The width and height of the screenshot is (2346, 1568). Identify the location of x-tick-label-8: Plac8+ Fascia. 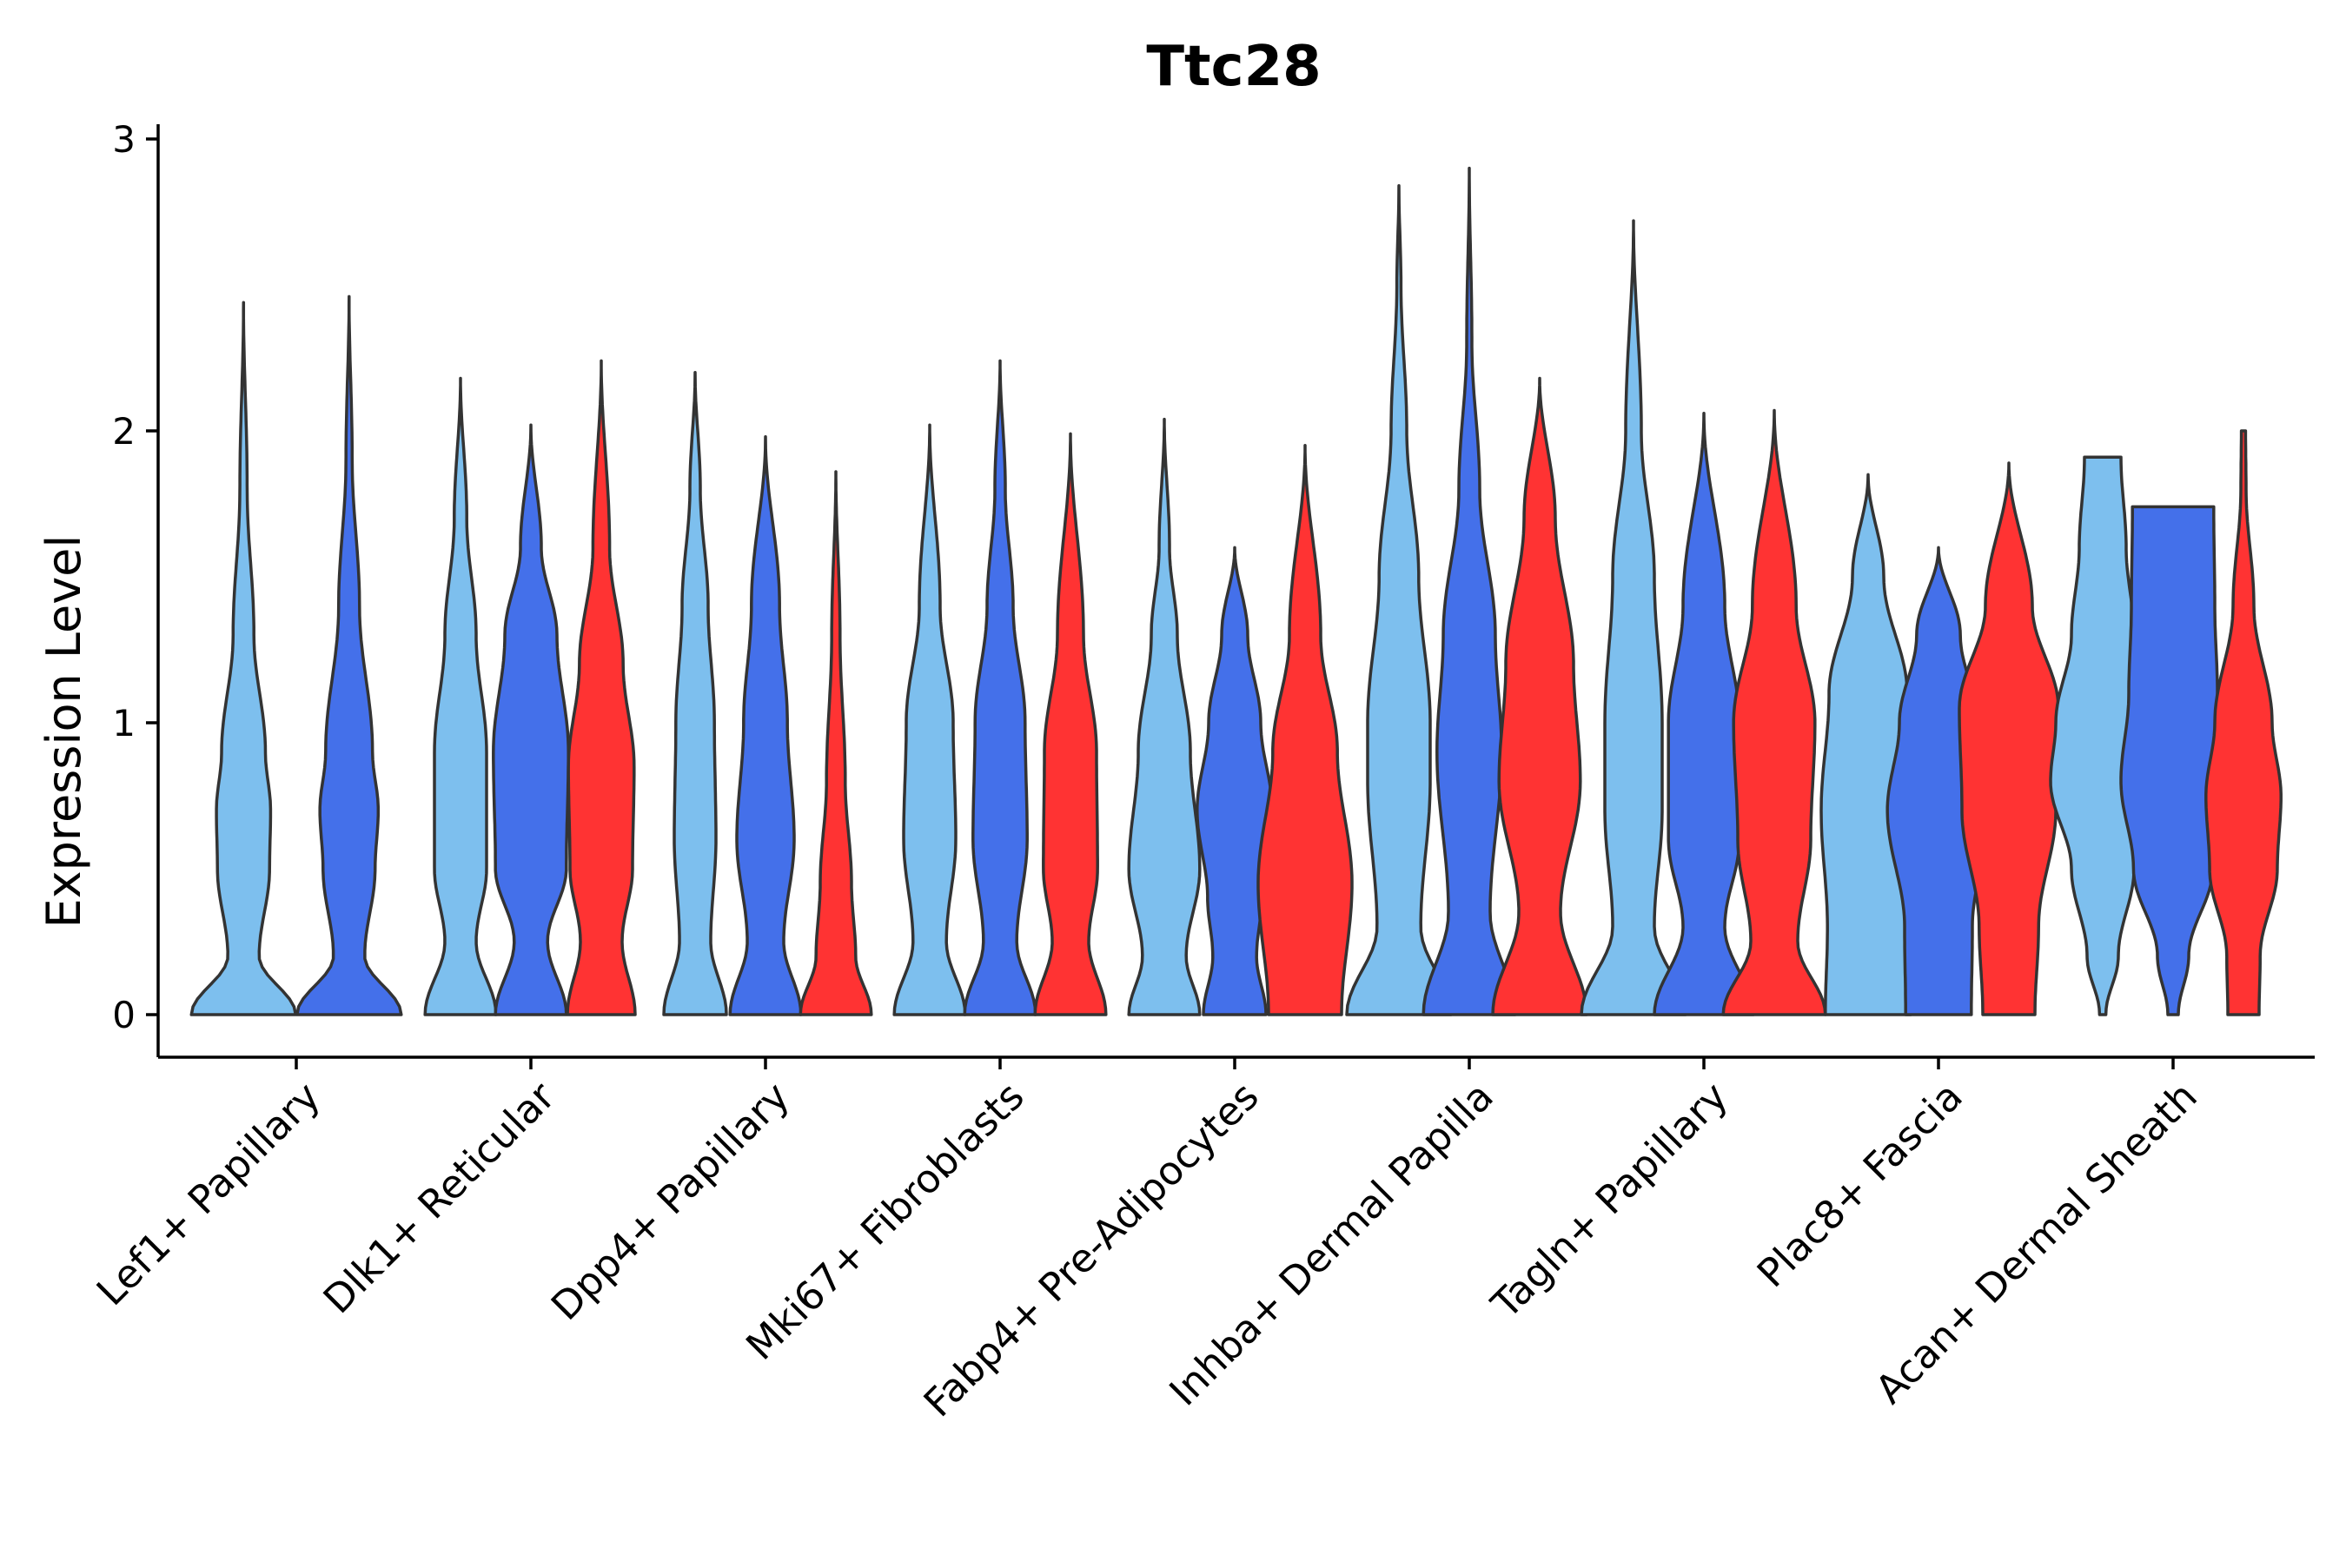
(1860, 1184).